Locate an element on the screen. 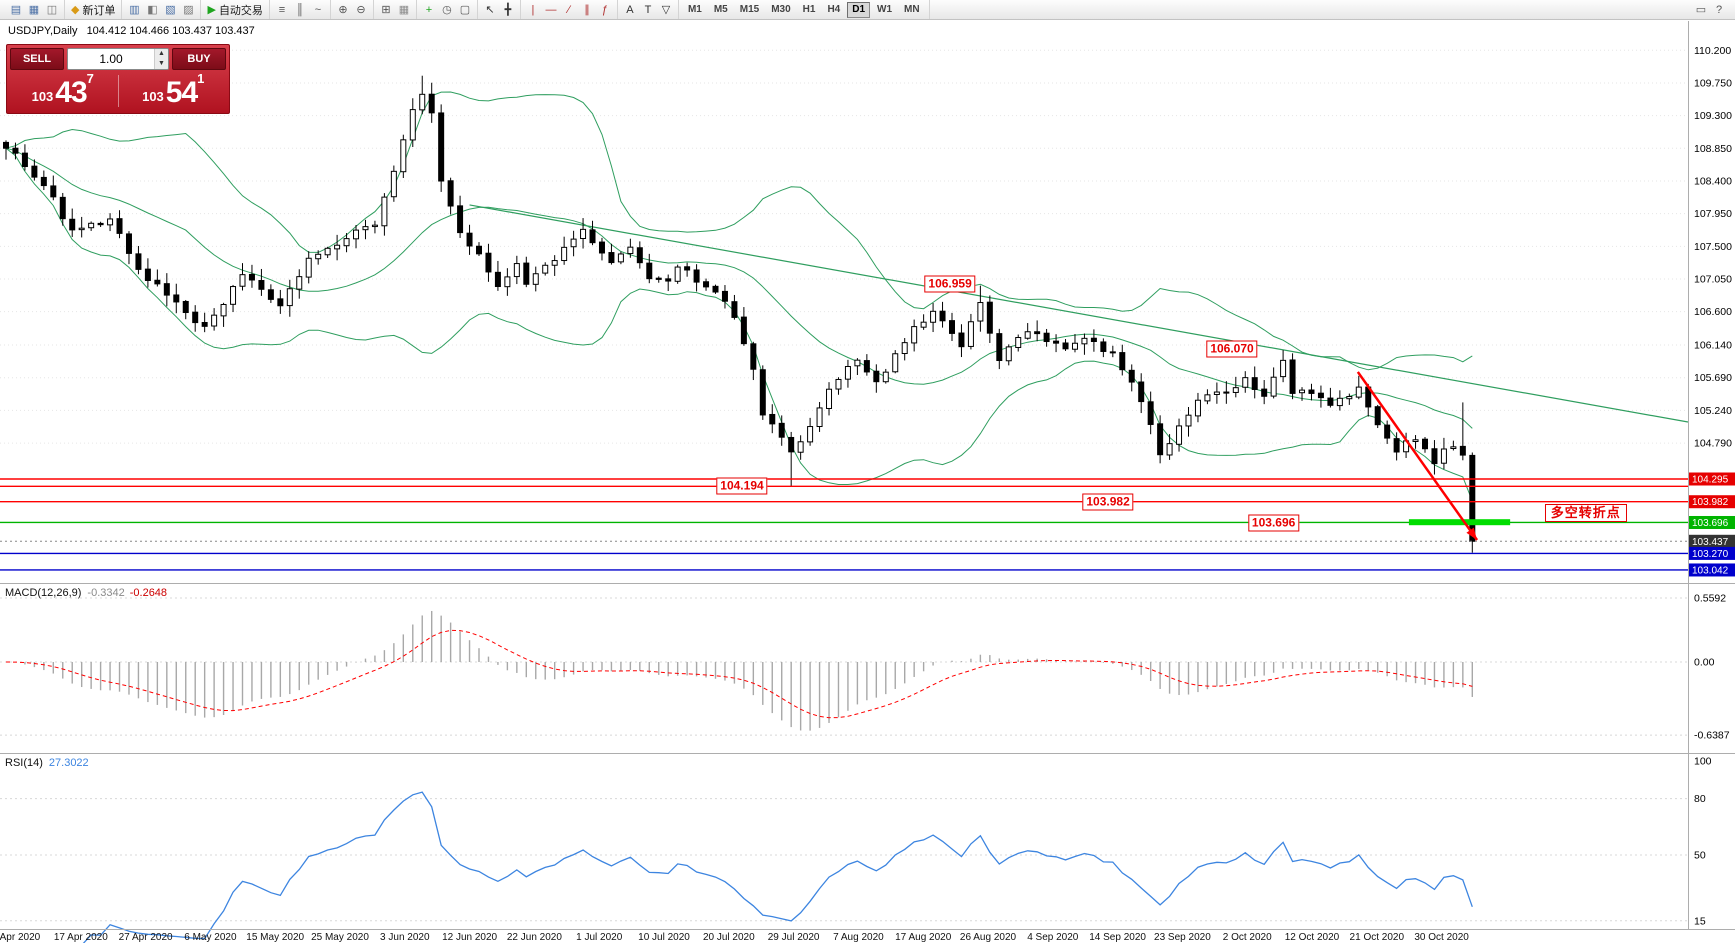 The height and width of the screenshot is (943, 1735). svg-text: 103.270 is located at coordinates (1710, 554).